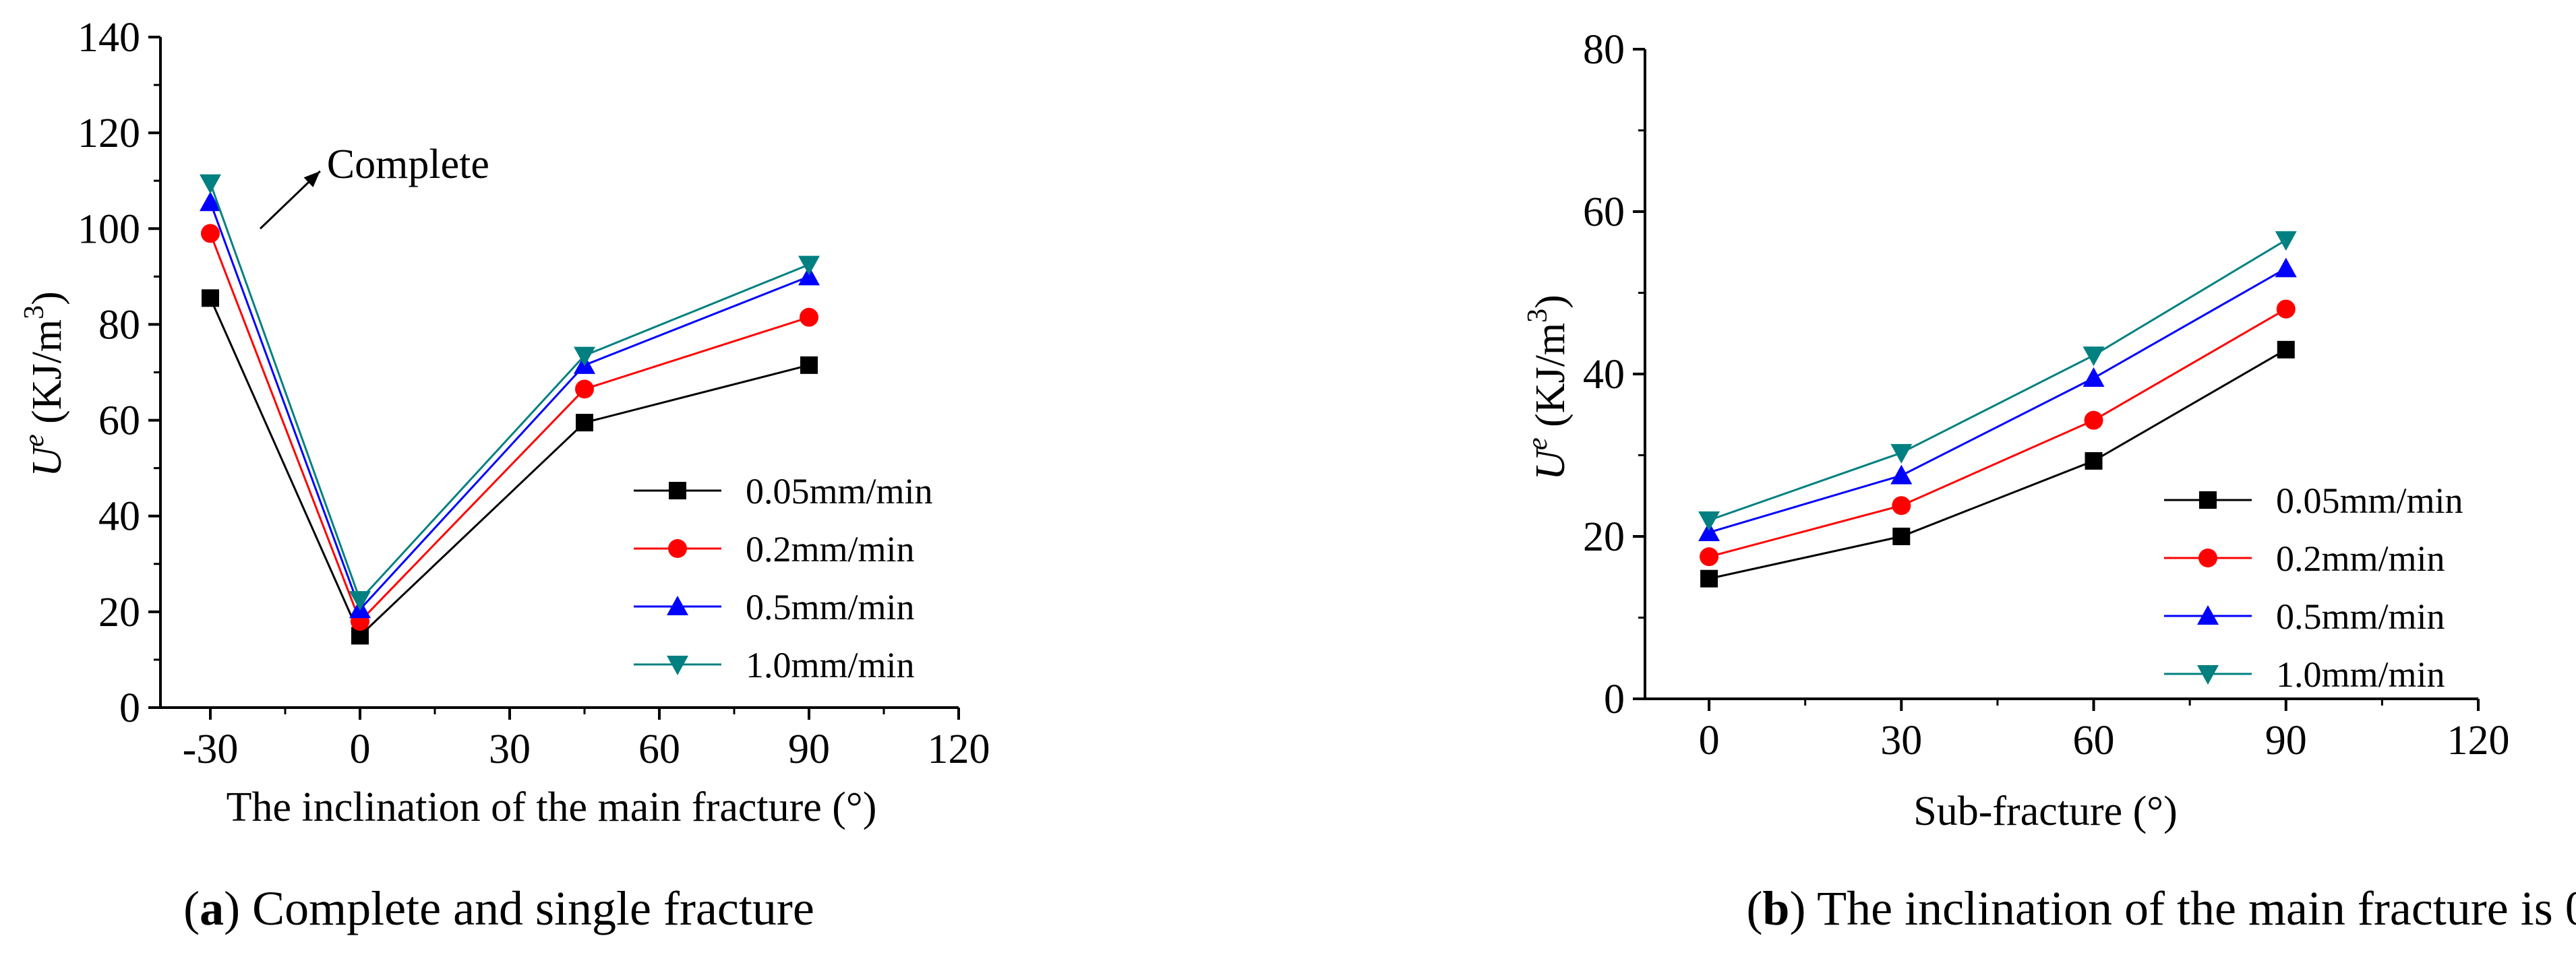 This screenshot has height=963, width=2576. I want to click on chart-b-y-axis-title: Ue (KJ/m3), so click(1548, 387).